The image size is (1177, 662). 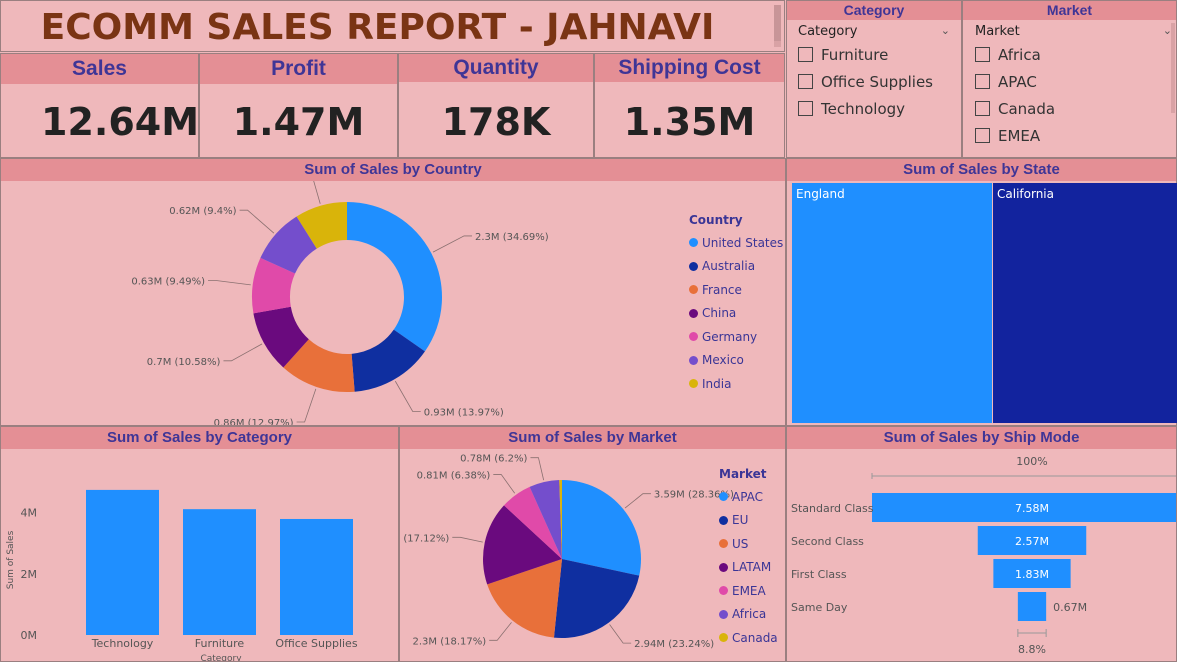 What do you see at coordinates (1069, 81) in the screenshot?
I see `market-item-apac: APAC` at bounding box center [1069, 81].